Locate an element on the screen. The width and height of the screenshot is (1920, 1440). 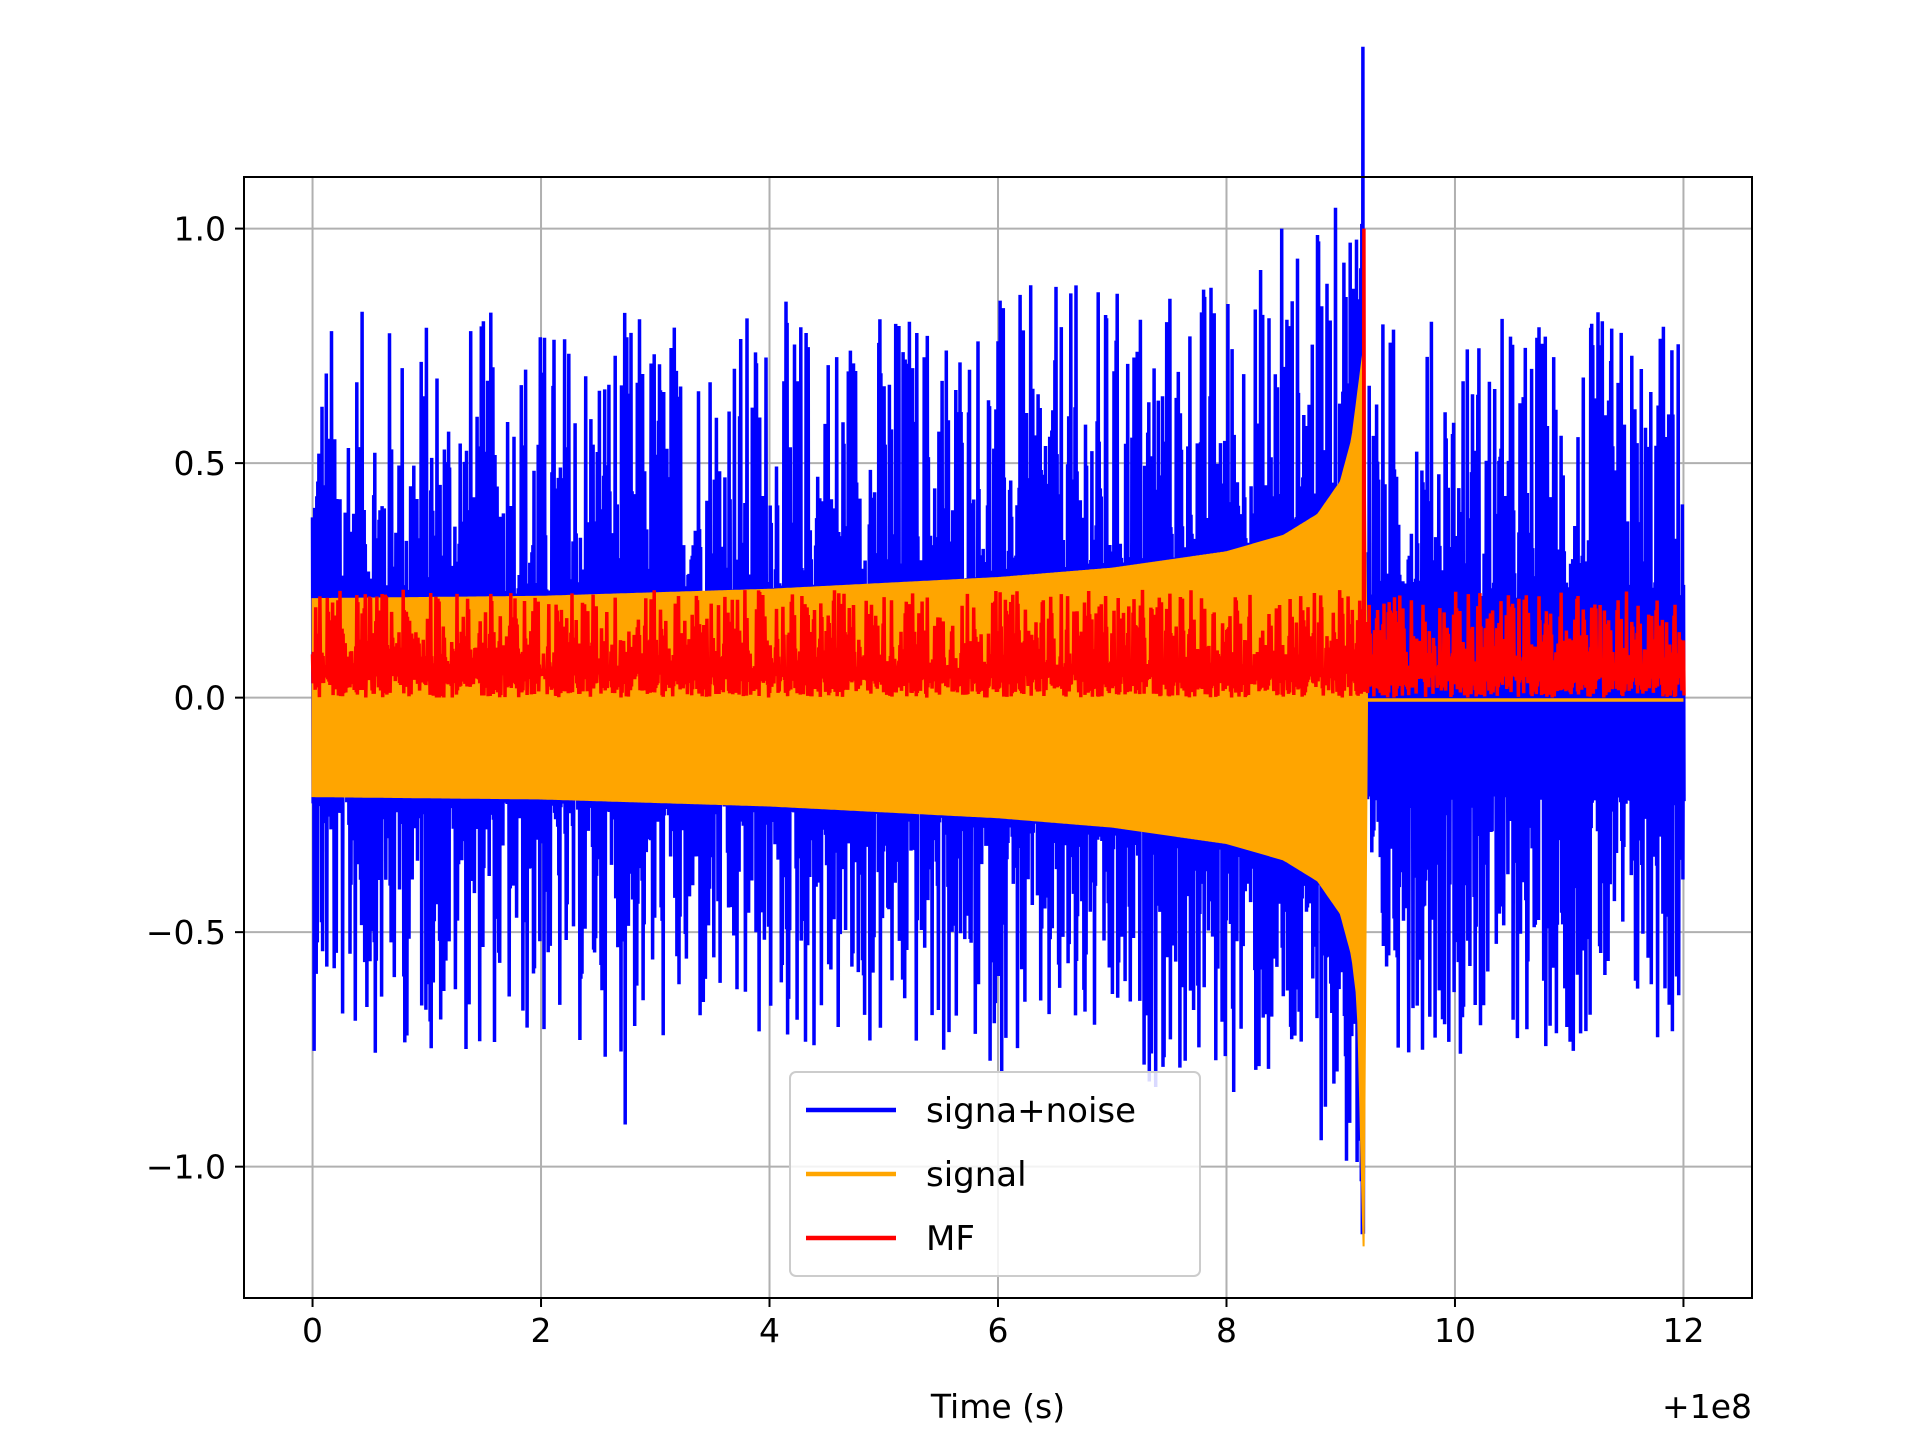
y-tick-label: 1.0 is located at coordinates (200, 229).